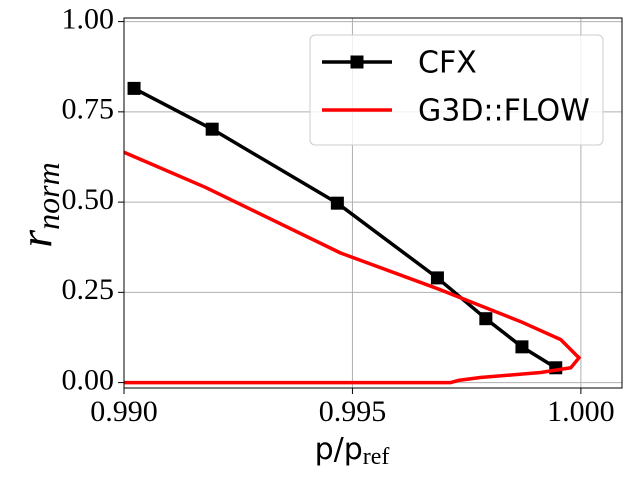 The height and width of the screenshot is (483, 634). I want to click on x-axis-label: p/pref, so click(352, 451).